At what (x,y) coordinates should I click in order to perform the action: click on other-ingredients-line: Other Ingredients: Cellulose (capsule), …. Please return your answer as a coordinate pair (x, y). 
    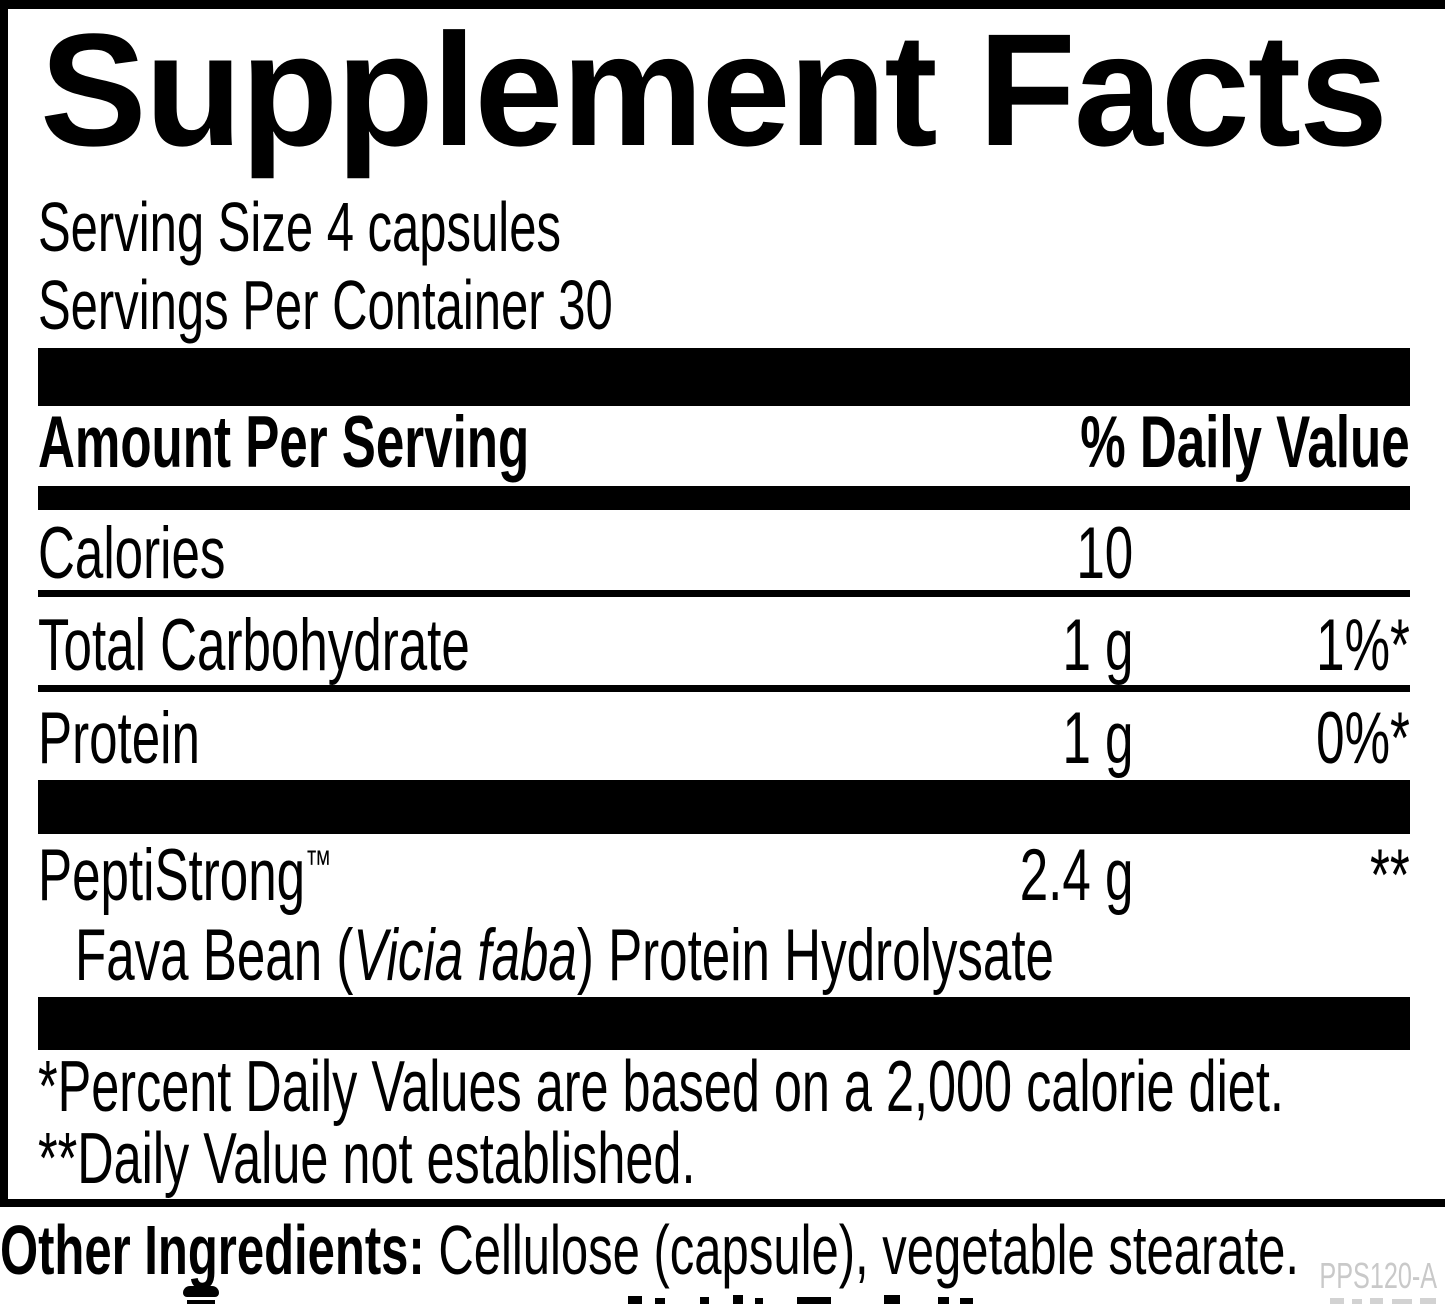
    Looking at the image, I should click on (649, 1250).